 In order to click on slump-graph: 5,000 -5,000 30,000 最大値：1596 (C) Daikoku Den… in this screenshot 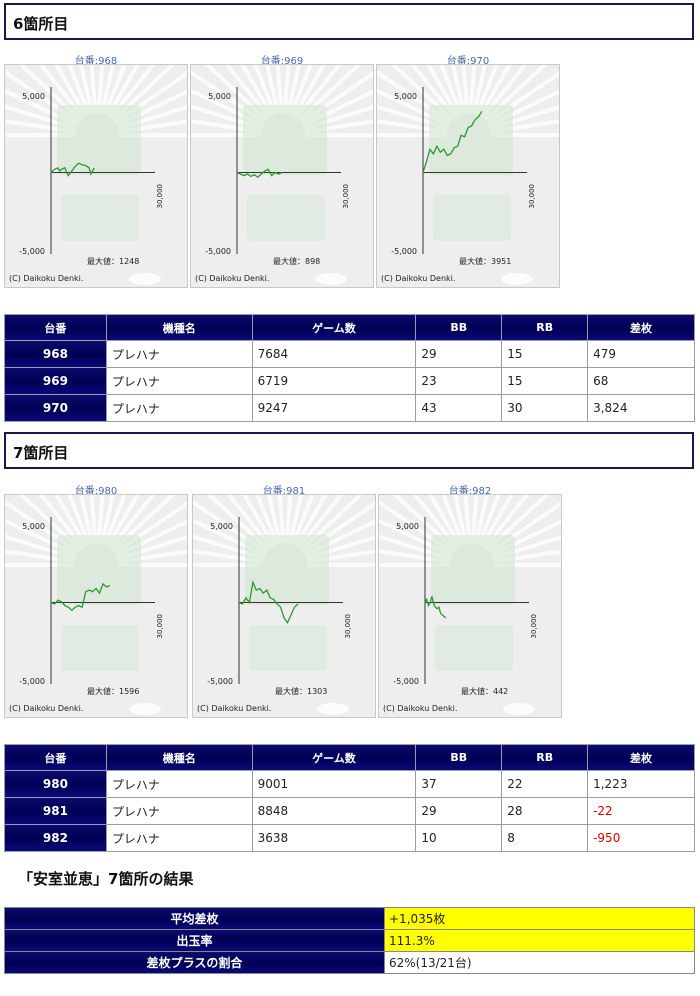, I will do `click(96, 606)`.